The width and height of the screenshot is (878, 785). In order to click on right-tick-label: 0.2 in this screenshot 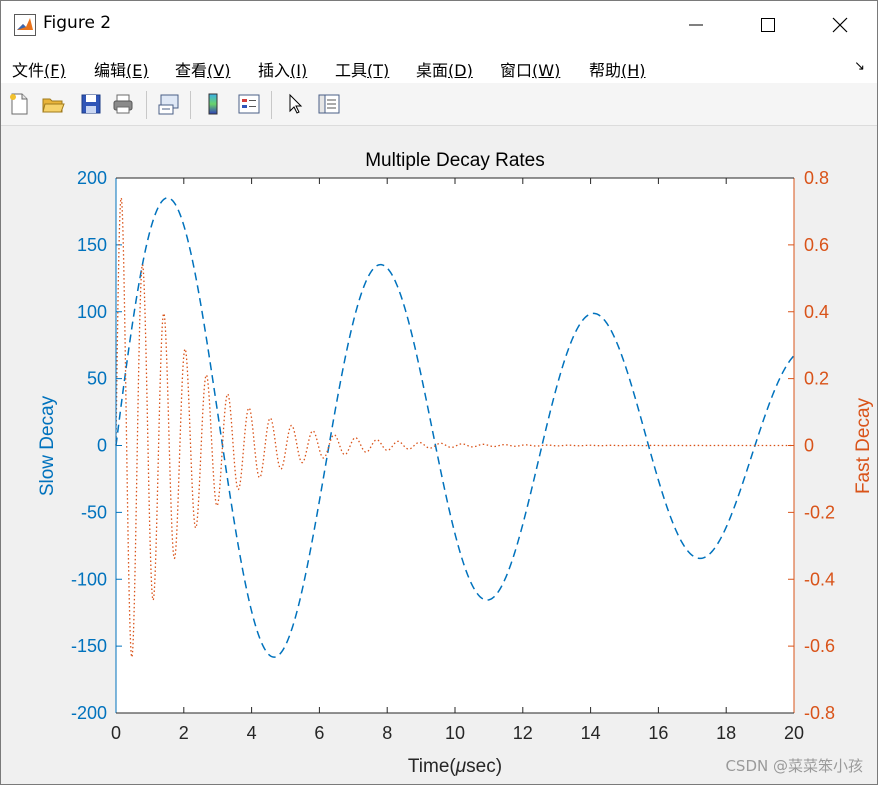, I will do `click(816, 379)`.